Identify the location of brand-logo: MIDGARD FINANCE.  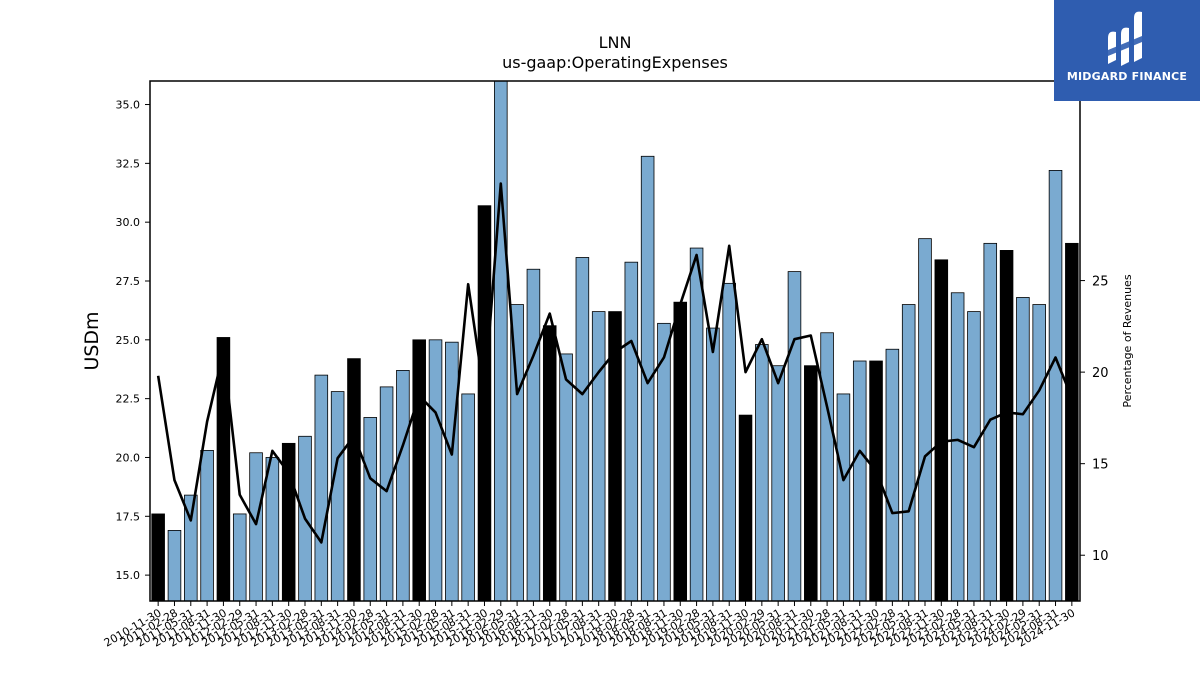
(1127, 50).